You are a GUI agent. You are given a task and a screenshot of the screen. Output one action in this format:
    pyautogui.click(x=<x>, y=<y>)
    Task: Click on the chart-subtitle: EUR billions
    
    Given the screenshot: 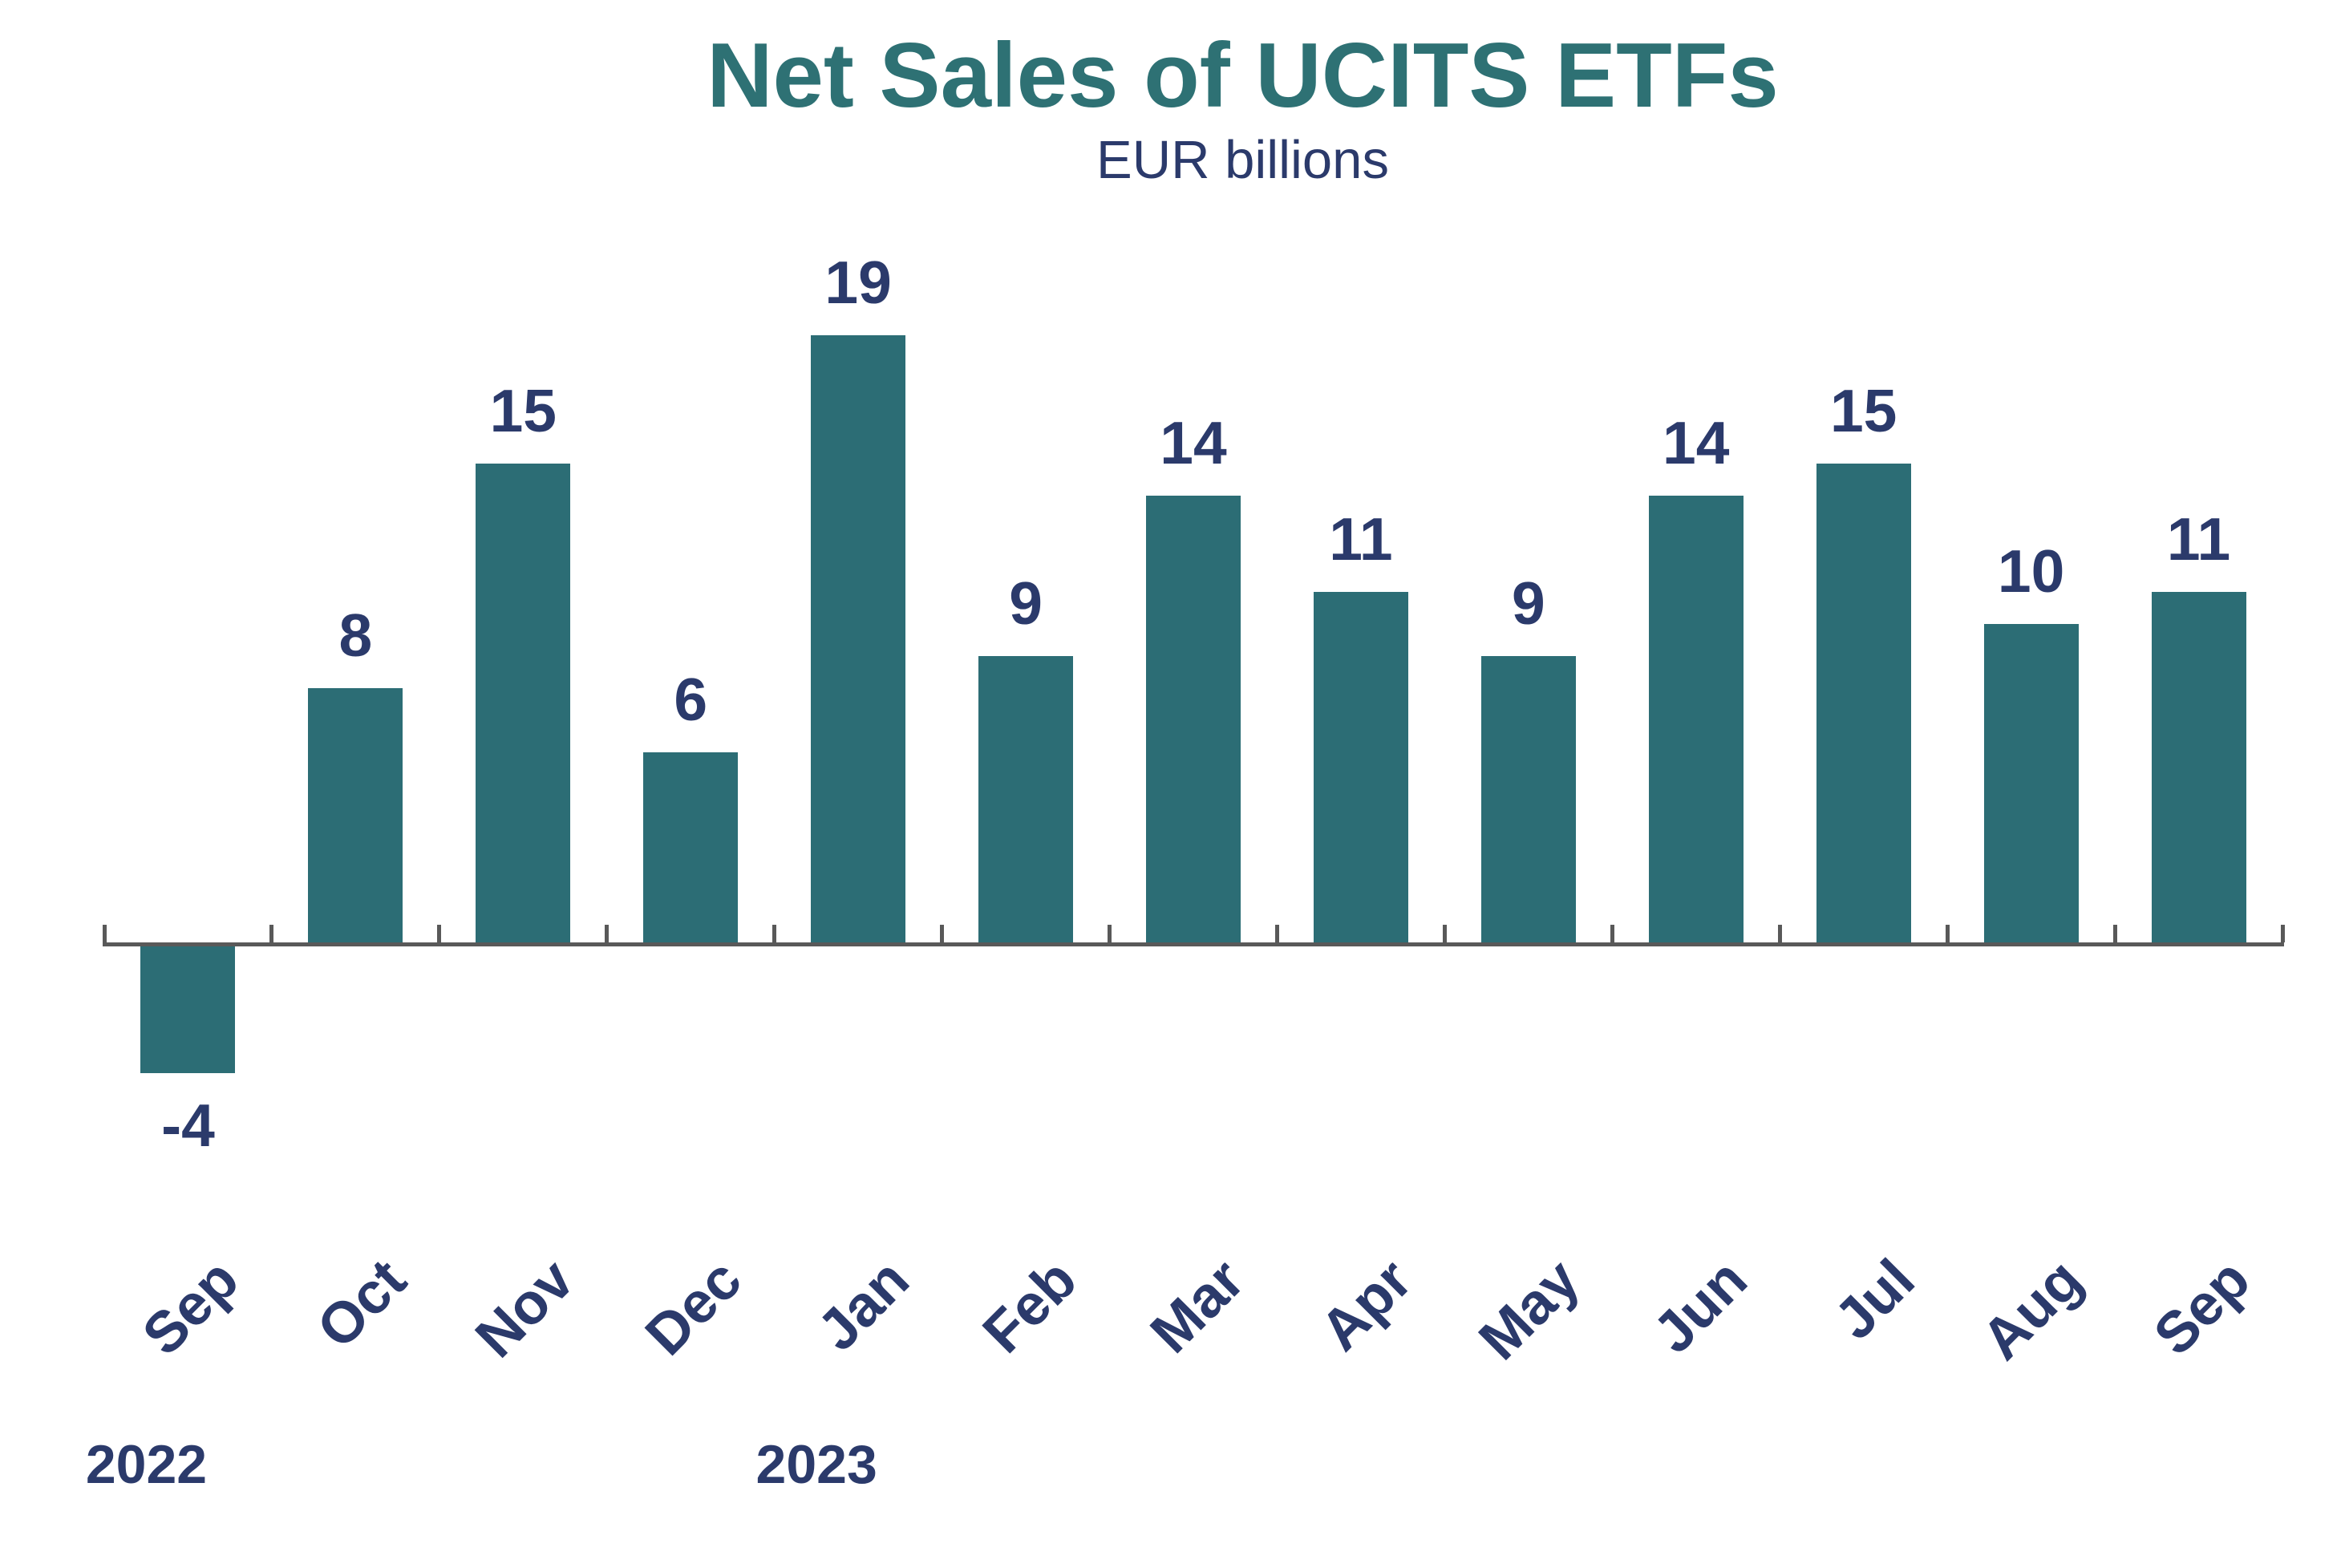 What is the action you would take?
    pyautogui.click(x=1242, y=160)
    